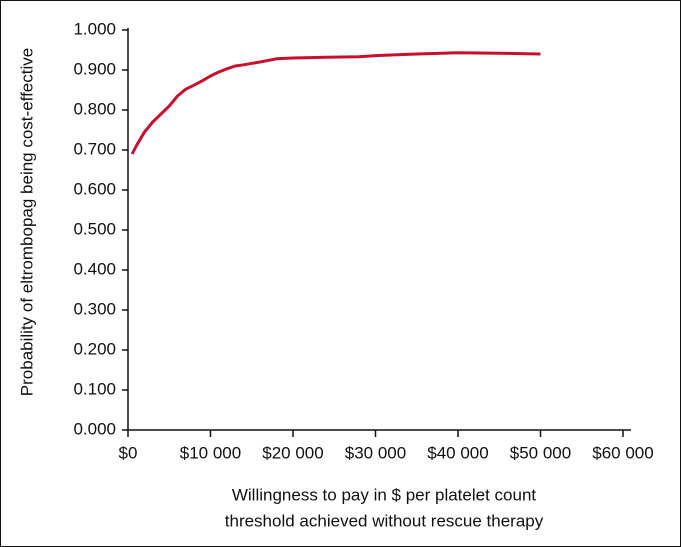 The height and width of the screenshot is (547, 681). What do you see at coordinates (94, 148) in the screenshot?
I see `y-tick-label: 0.700` at bounding box center [94, 148].